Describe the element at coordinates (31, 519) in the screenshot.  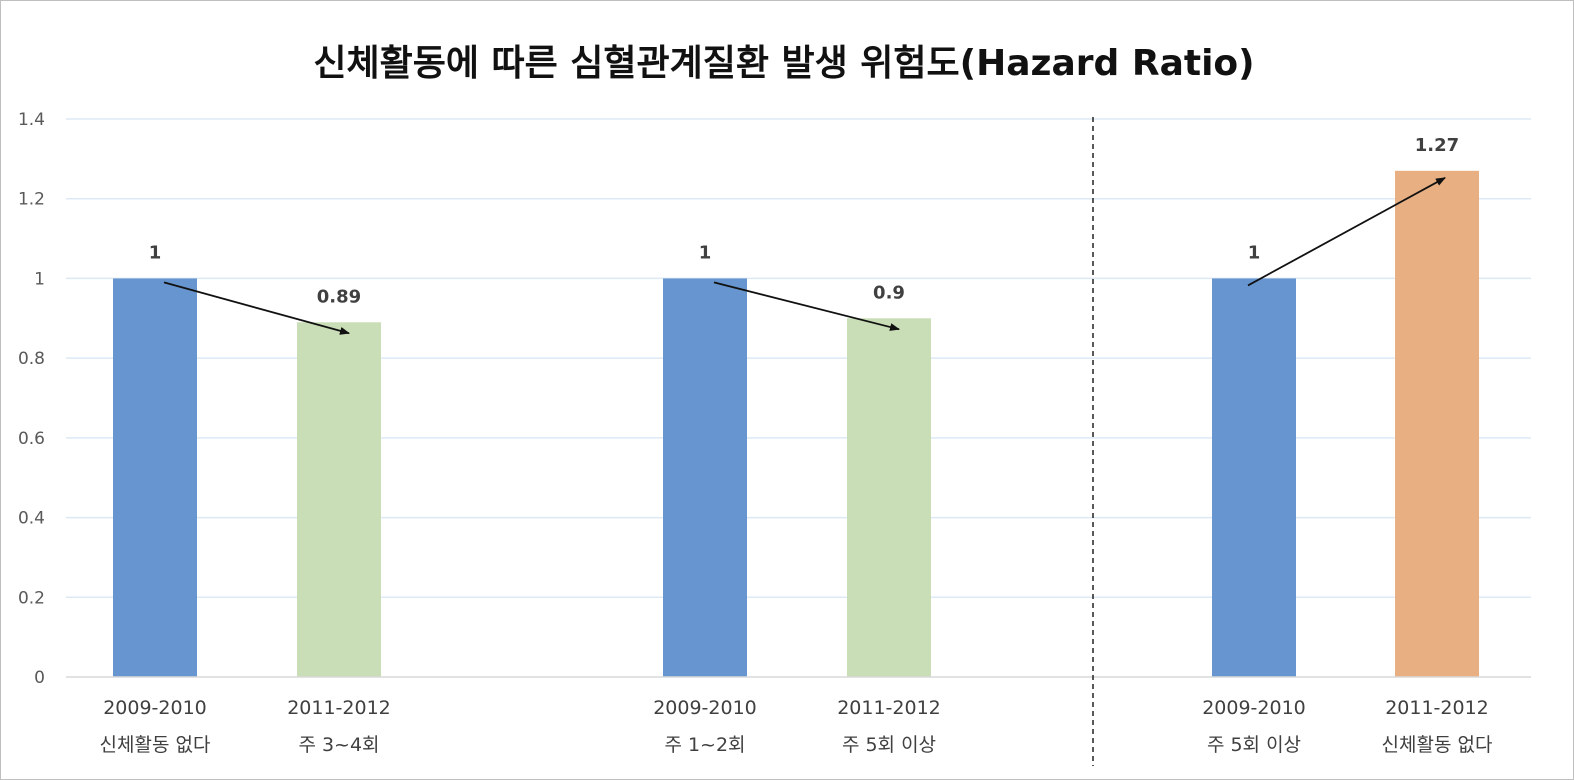
I see `y-tick-label: 0.4` at that location.